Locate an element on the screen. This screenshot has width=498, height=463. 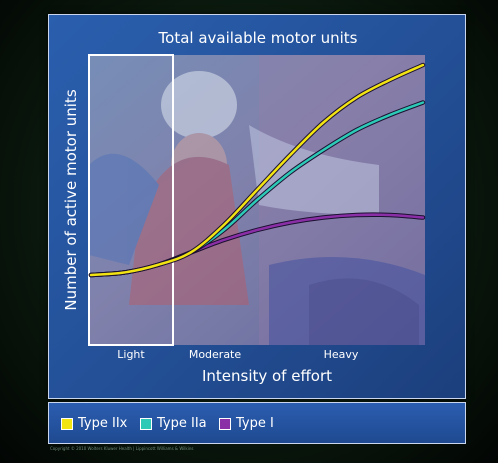
legend-swatch-type-iia is located at coordinates (146, 424).